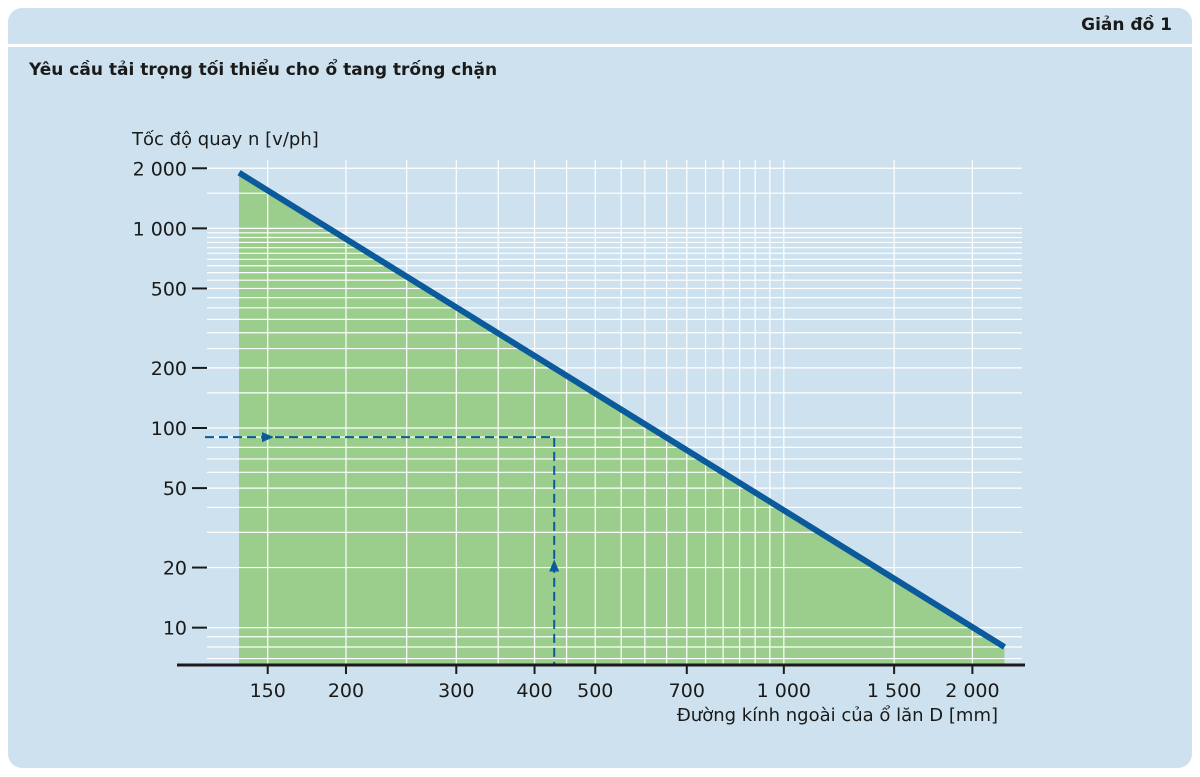  Describe the element at coordinates (972, 691) in the screenshot. I see `x-tick-label: 2 000` at that location.